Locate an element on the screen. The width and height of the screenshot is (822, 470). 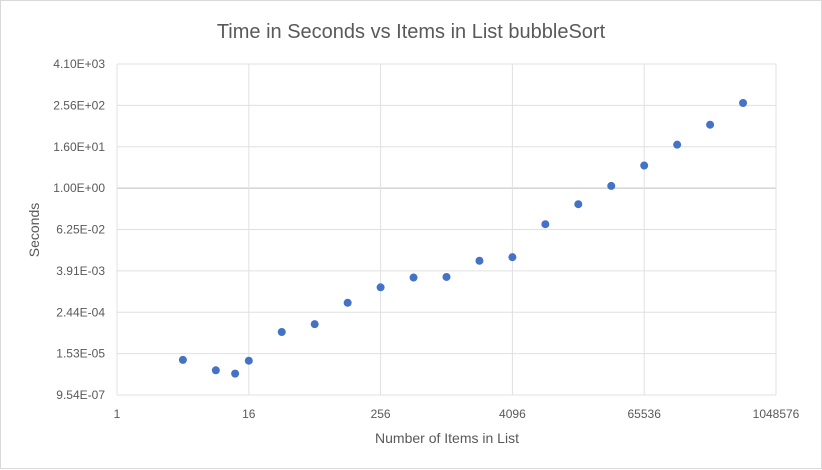
x-tick-label: 16 is located at coordinates (249, 414).